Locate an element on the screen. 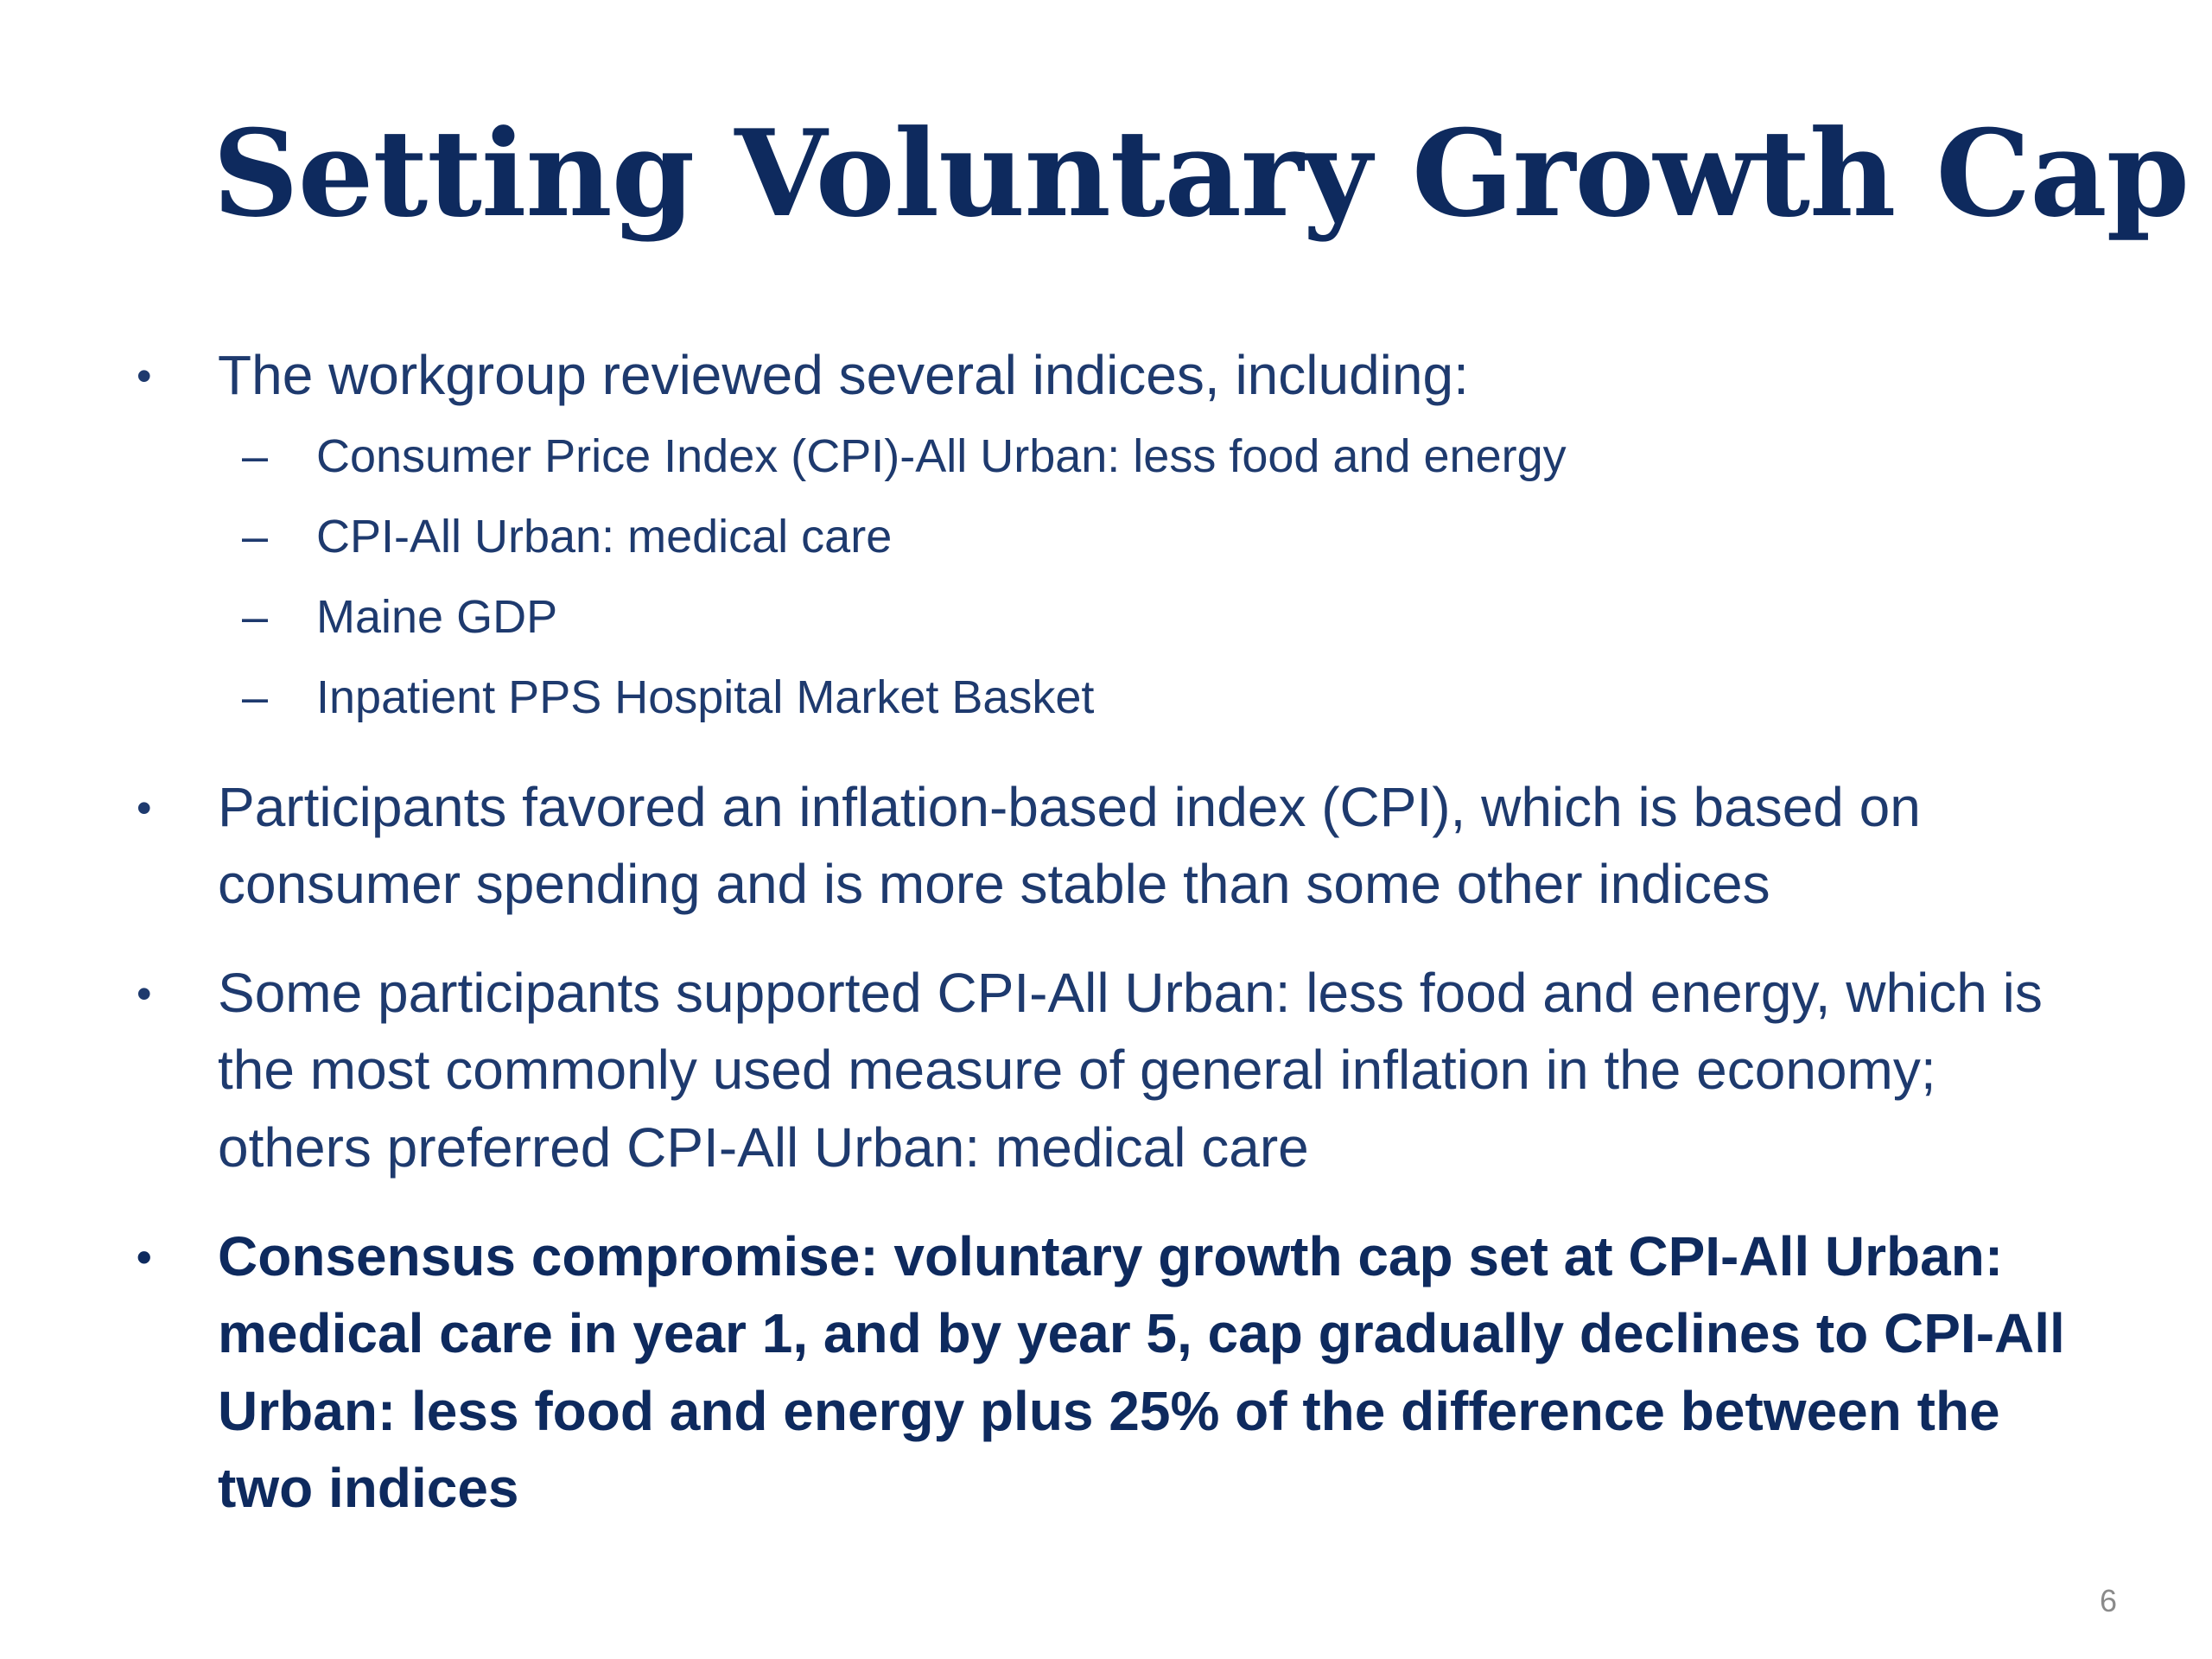 This screenshot has height=1659, width=2212. sub-item-text: Inpatient PPS Hospital Market Basket is located at coordinates (705, 697).